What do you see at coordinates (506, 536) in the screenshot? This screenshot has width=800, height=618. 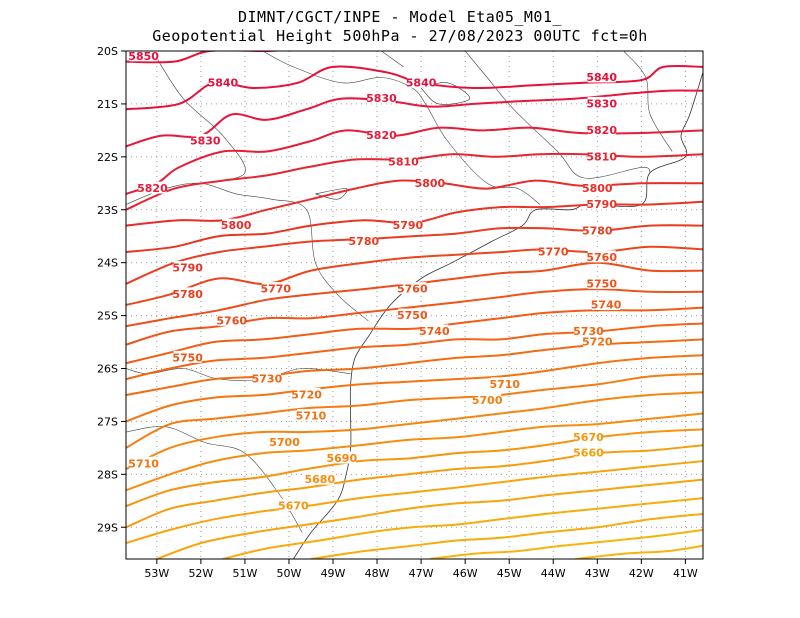 I see `contour-line-extra2` at bounding box center [506, 536].